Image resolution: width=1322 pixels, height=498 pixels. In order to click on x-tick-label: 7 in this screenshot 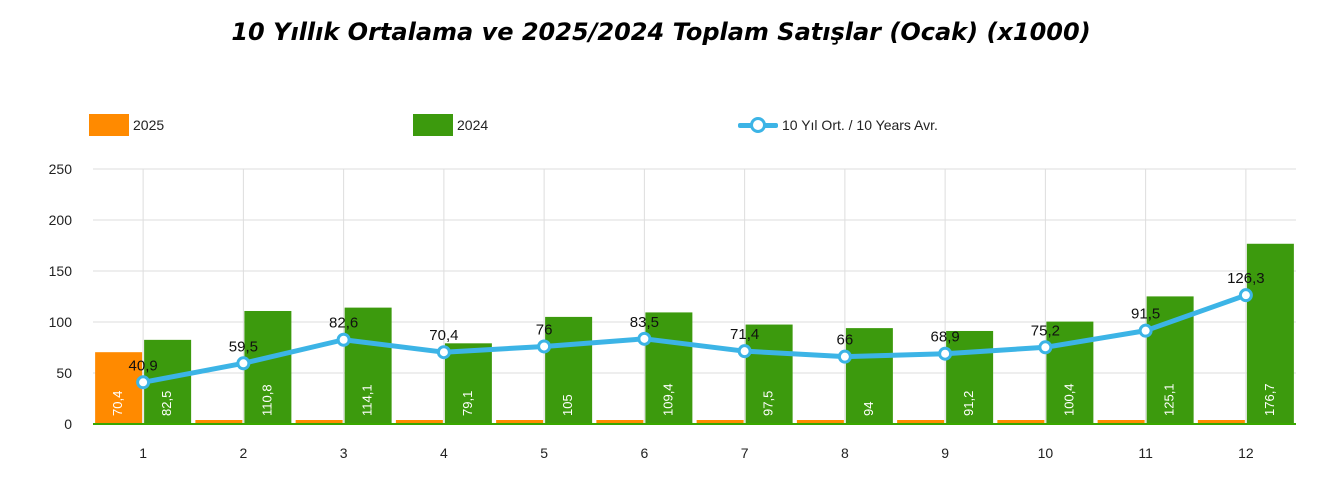, I will do `click(745, 453)`.